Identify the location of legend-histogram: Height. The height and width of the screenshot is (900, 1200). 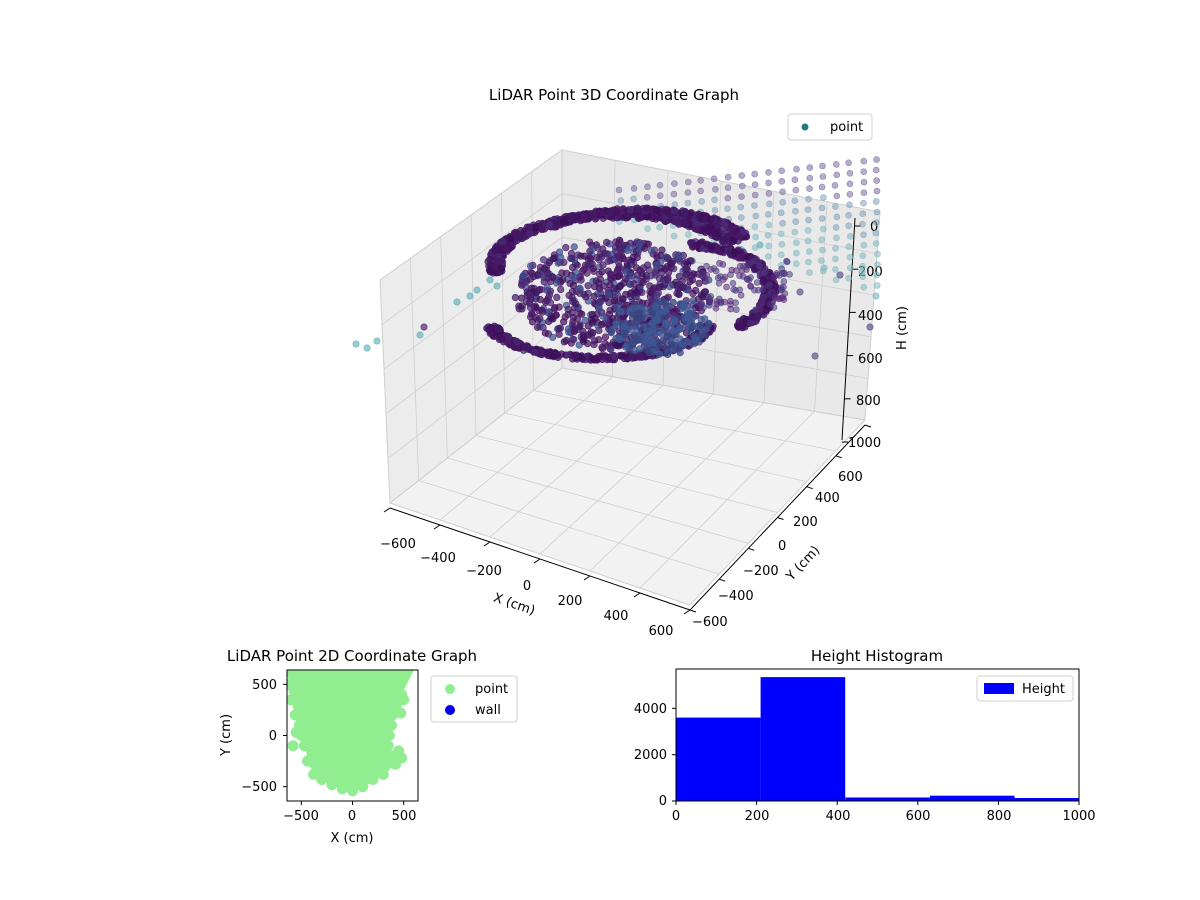
(1025, 688).